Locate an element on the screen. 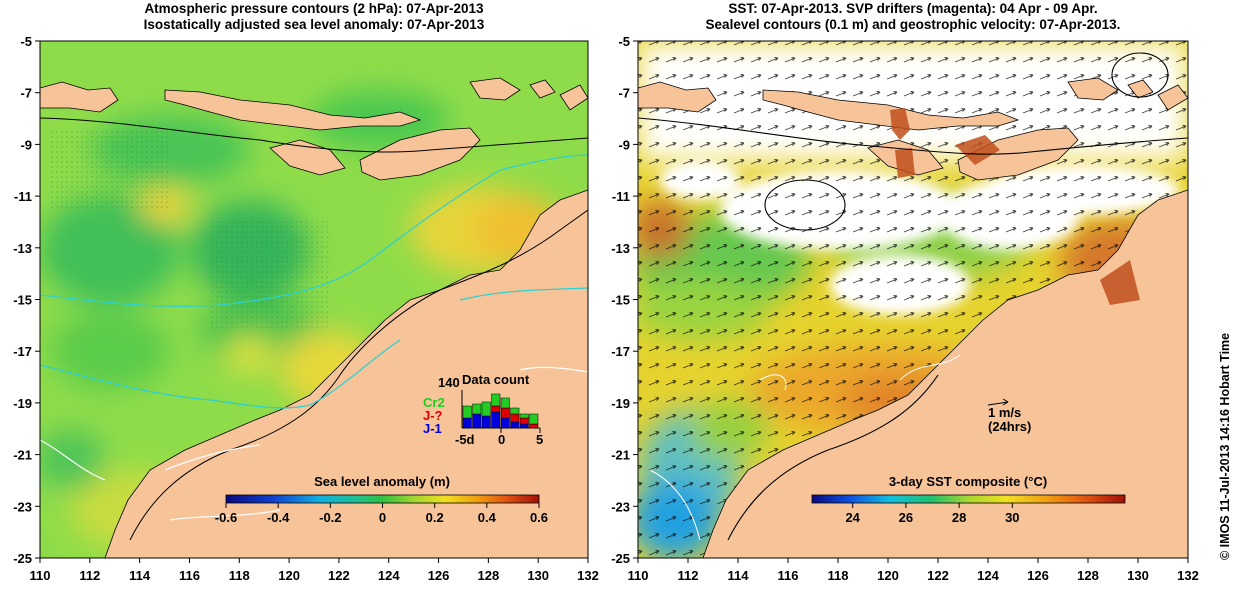  right-ytick-label: -15 is located at coordinates (620, 300).